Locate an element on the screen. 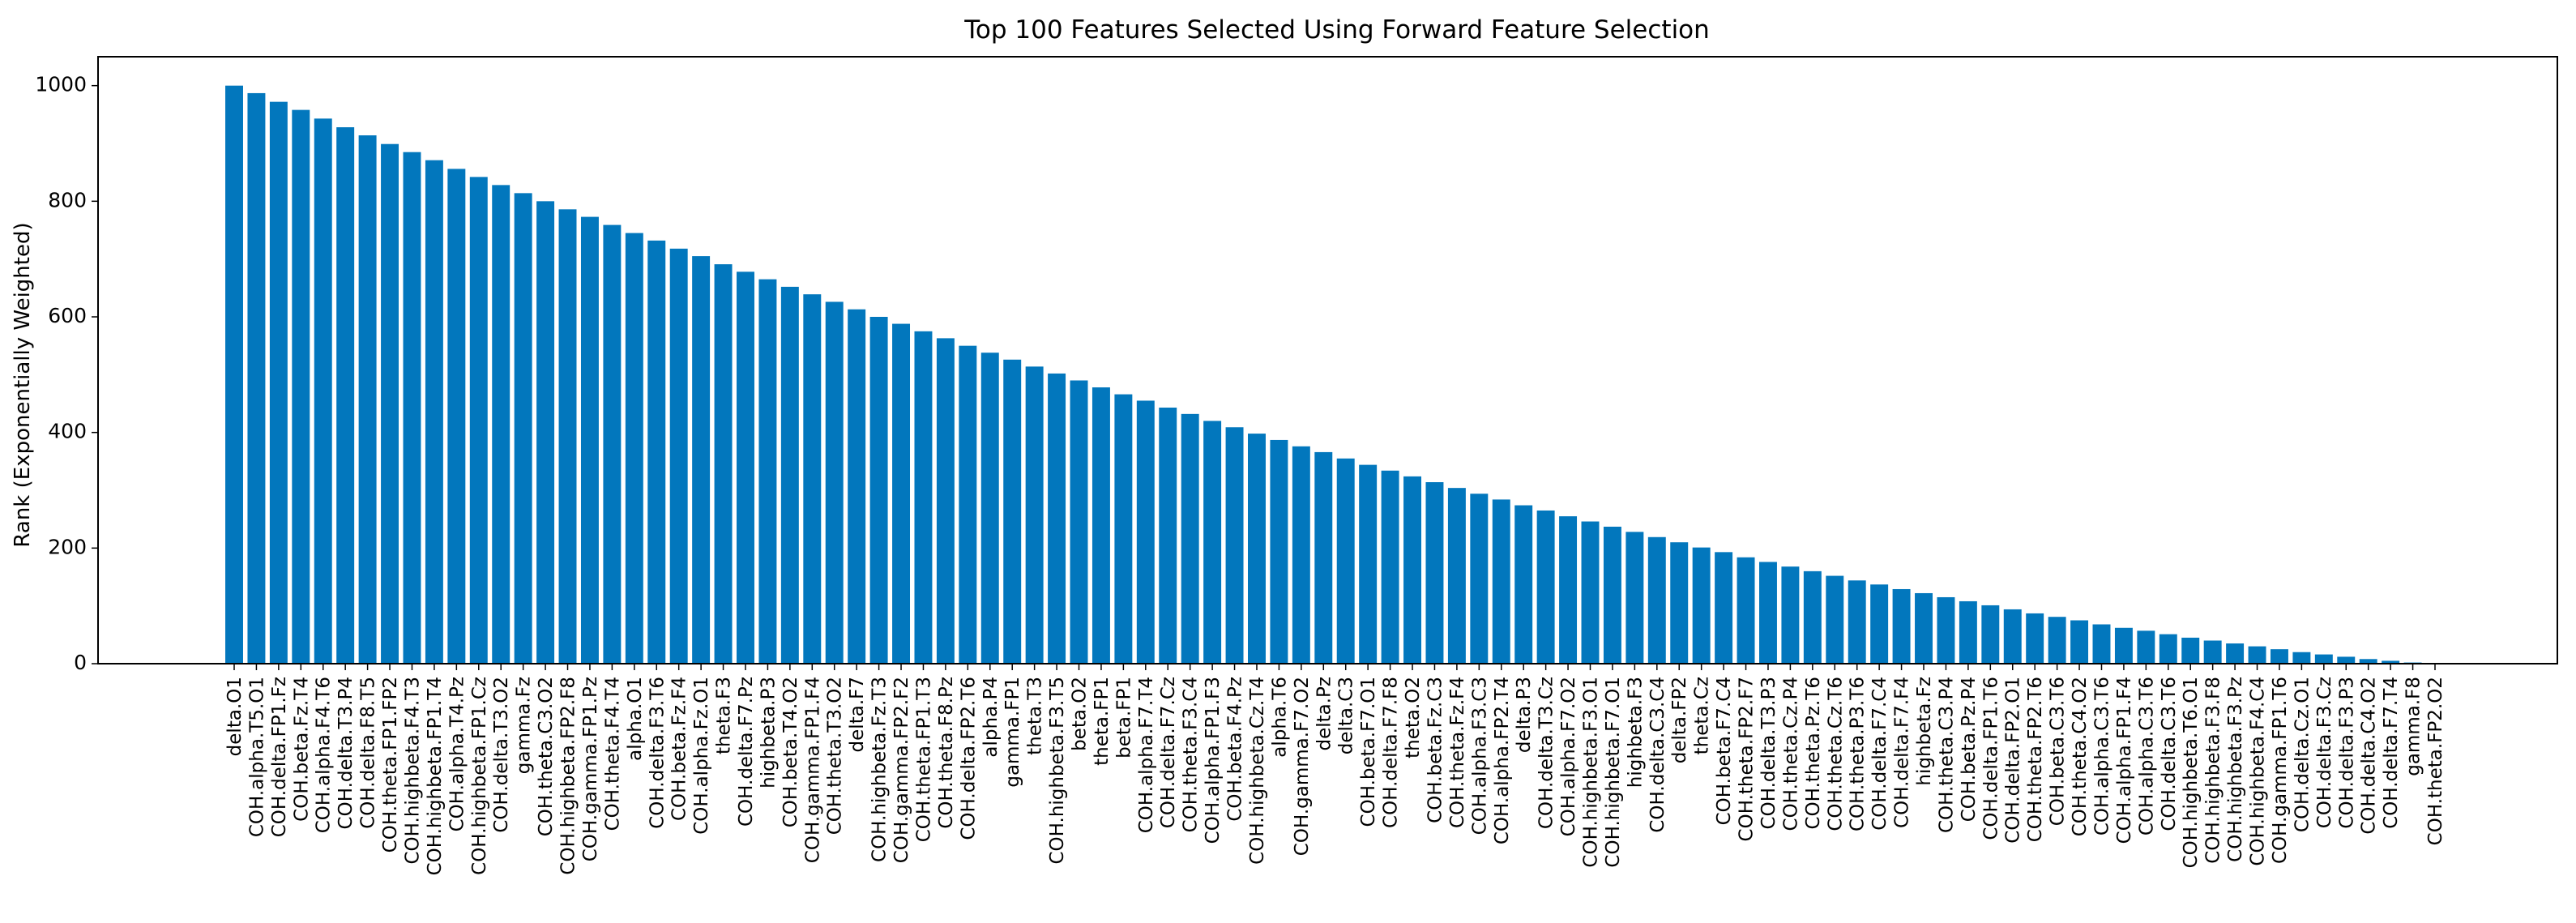  x-tick-label: highbeta.P3 is located at coordinates (768, 732).